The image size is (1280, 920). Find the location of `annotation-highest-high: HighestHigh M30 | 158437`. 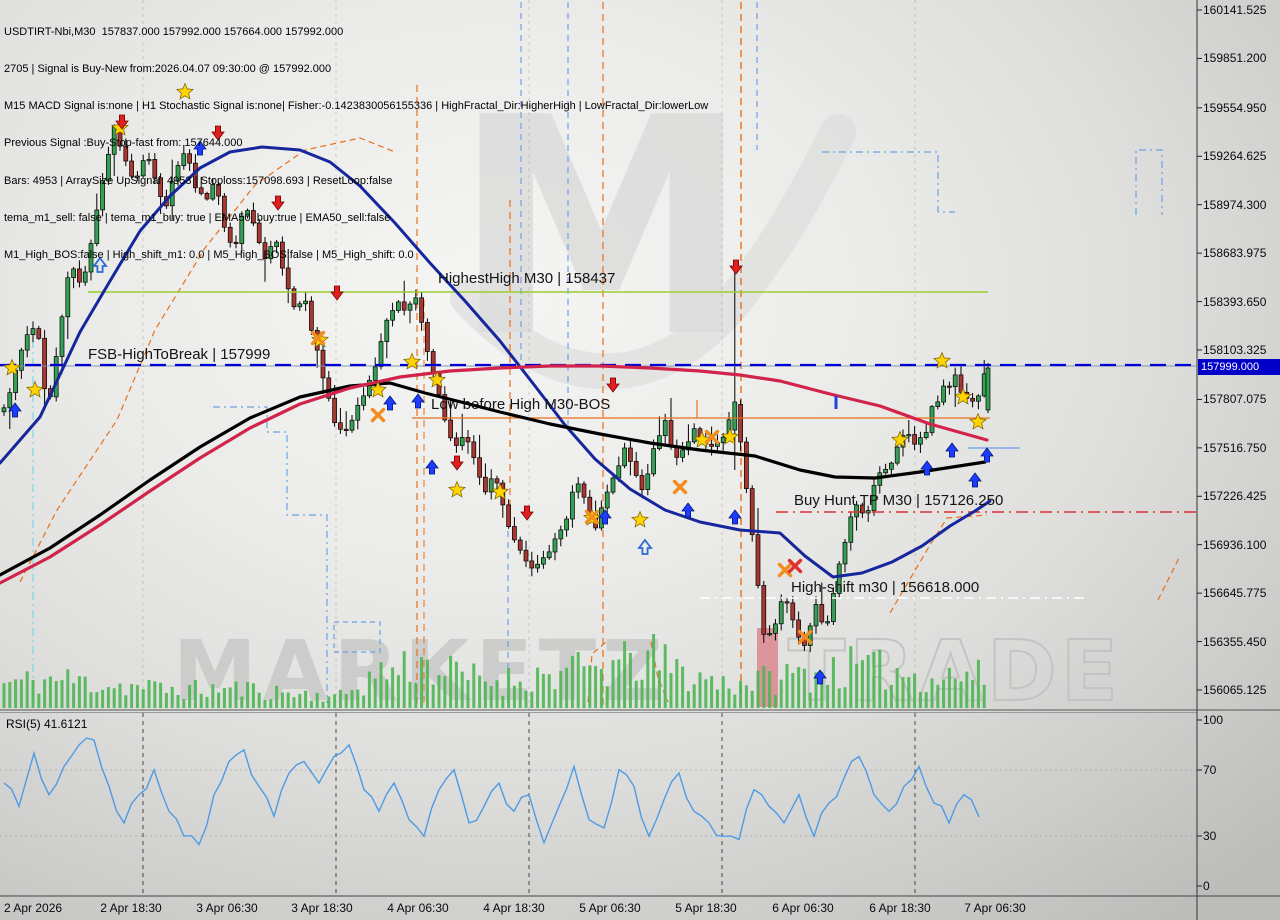

annotation-highest-high: HighestHigh M30 | 158437 is located at coordinates (527, 278).